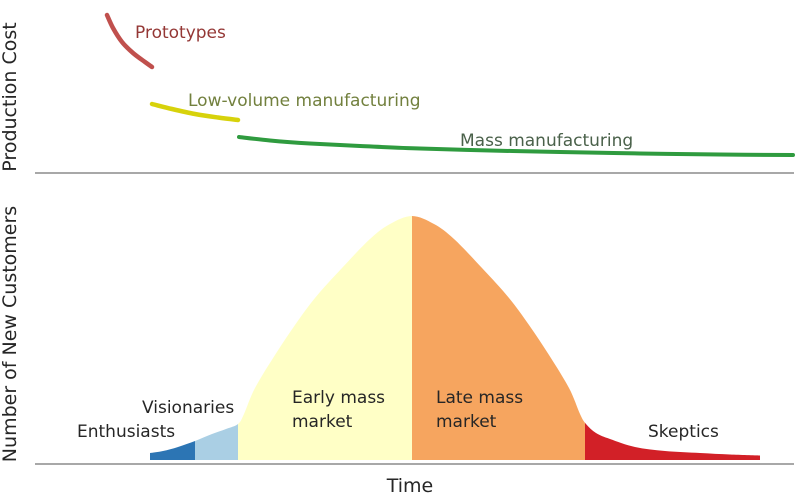  Describe the element at coordinates (546, 141) in the screenshot. I see `mass-manufacturing-label: Mass manufacturing` at that location.